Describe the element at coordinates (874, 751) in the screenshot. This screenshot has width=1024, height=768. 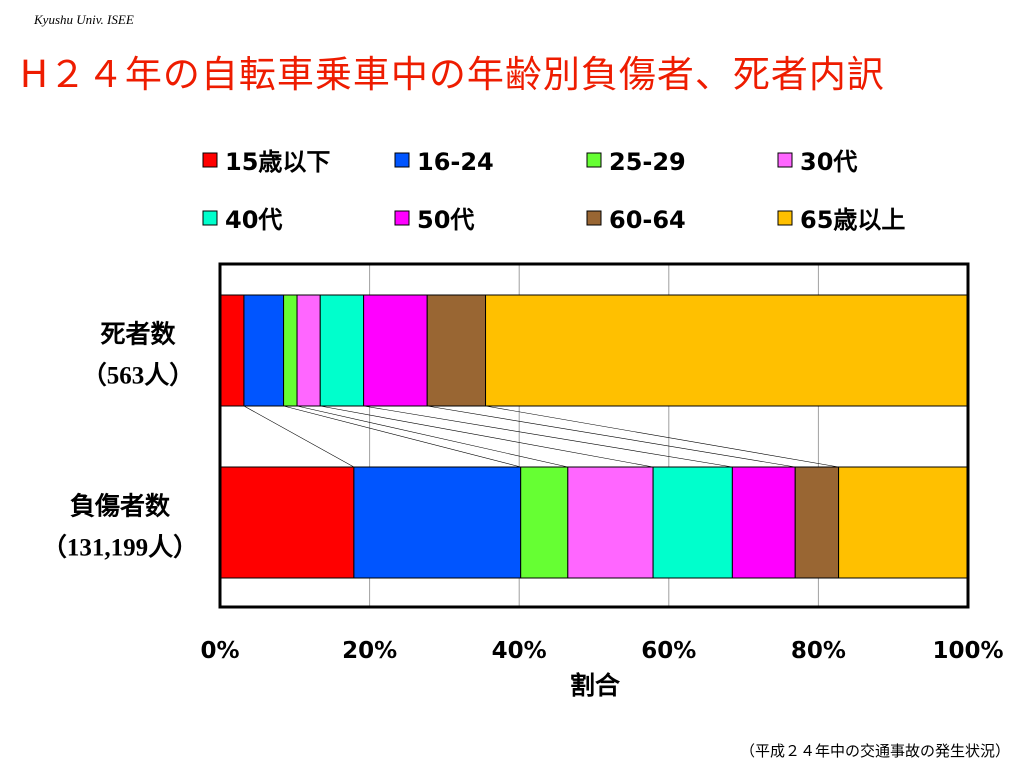
I see `source-note: （平成２４年中の交通事故の発生状況）` at that location.